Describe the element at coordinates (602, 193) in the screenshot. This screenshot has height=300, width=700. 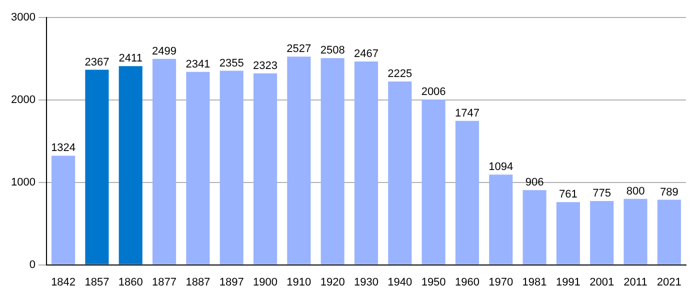
I see `data-label: 775` at that location.